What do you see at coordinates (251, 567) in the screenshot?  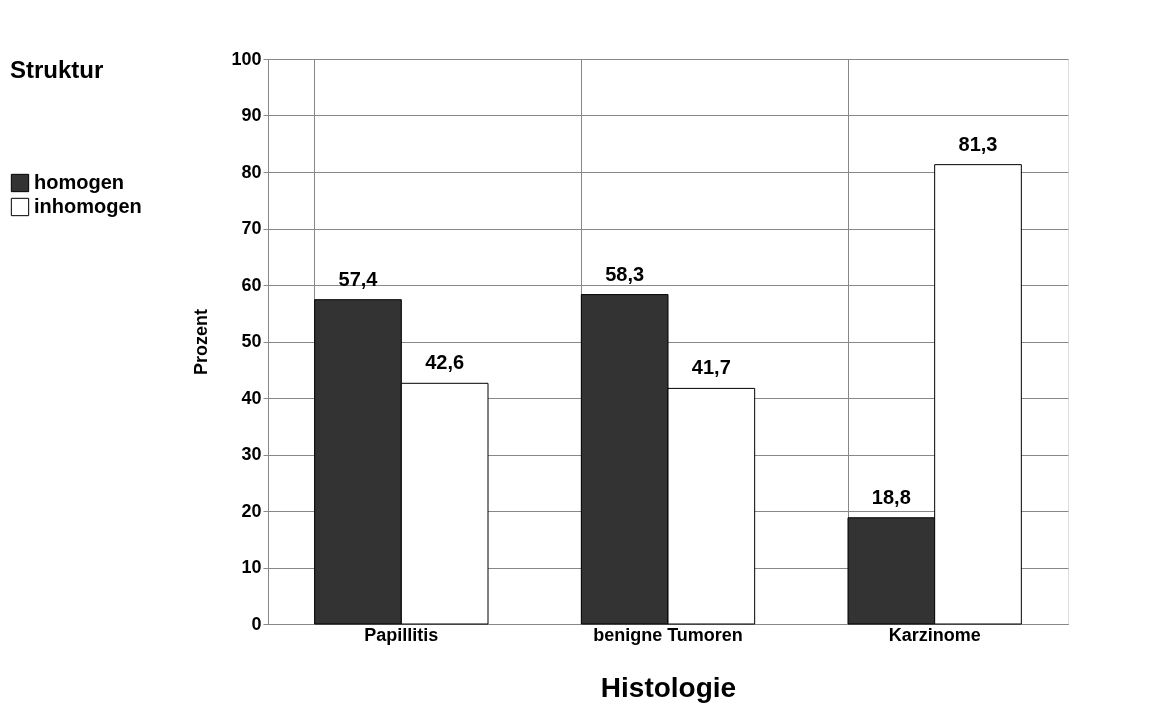 I see `y-tick-label: 10` at bounding box center [251, 567].